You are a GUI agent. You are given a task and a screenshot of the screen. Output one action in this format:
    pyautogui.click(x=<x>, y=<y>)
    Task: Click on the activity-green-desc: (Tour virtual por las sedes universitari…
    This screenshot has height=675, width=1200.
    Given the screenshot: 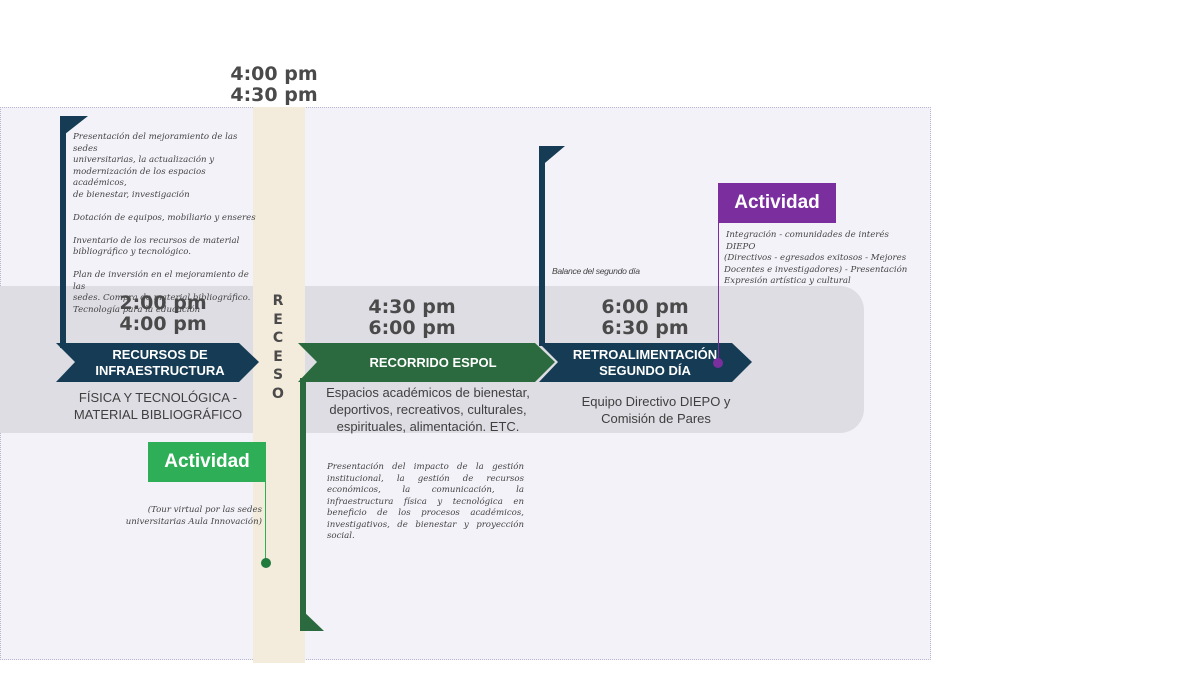 What is the action you would take?
    pyautogui.click(x=187, y=516)
    